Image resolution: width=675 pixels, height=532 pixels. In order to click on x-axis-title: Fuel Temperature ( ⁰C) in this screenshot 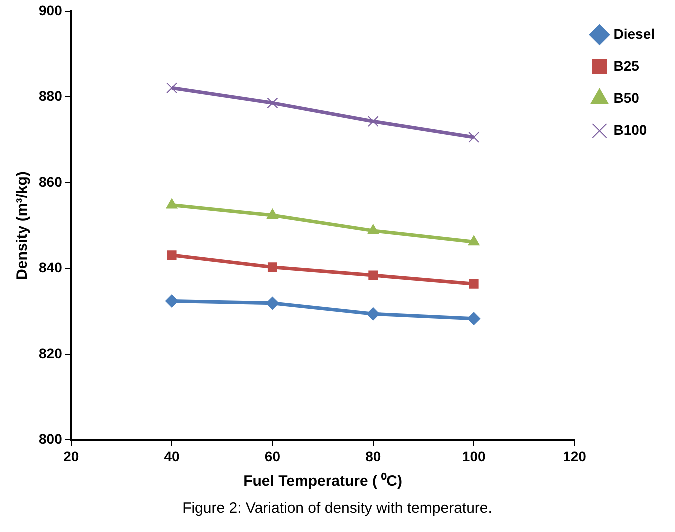, I will do `click(323, 481)`.